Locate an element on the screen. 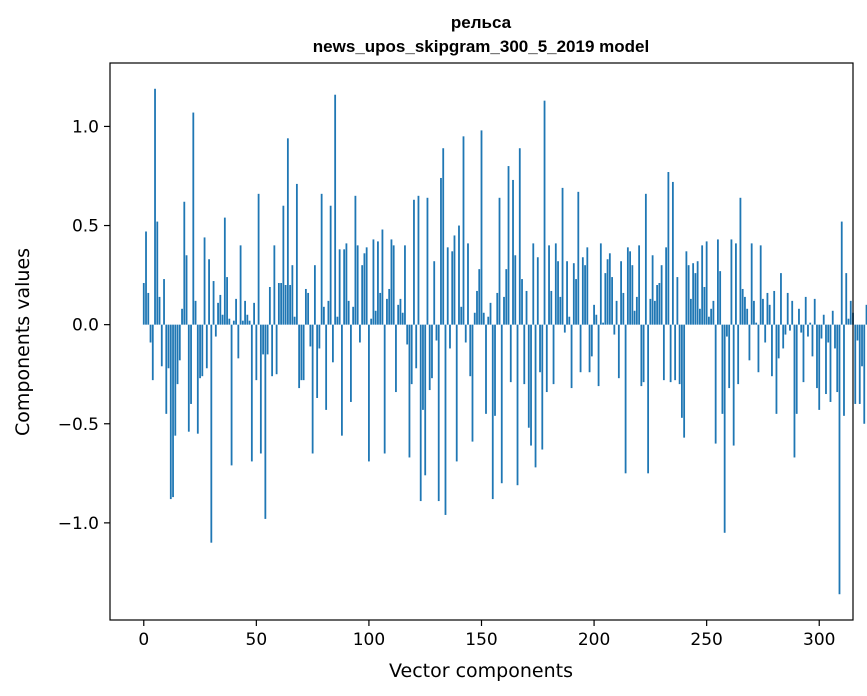  x-axis-ticks: 0 50 100 150 200 250 300 is located at coordinates (486, 635).